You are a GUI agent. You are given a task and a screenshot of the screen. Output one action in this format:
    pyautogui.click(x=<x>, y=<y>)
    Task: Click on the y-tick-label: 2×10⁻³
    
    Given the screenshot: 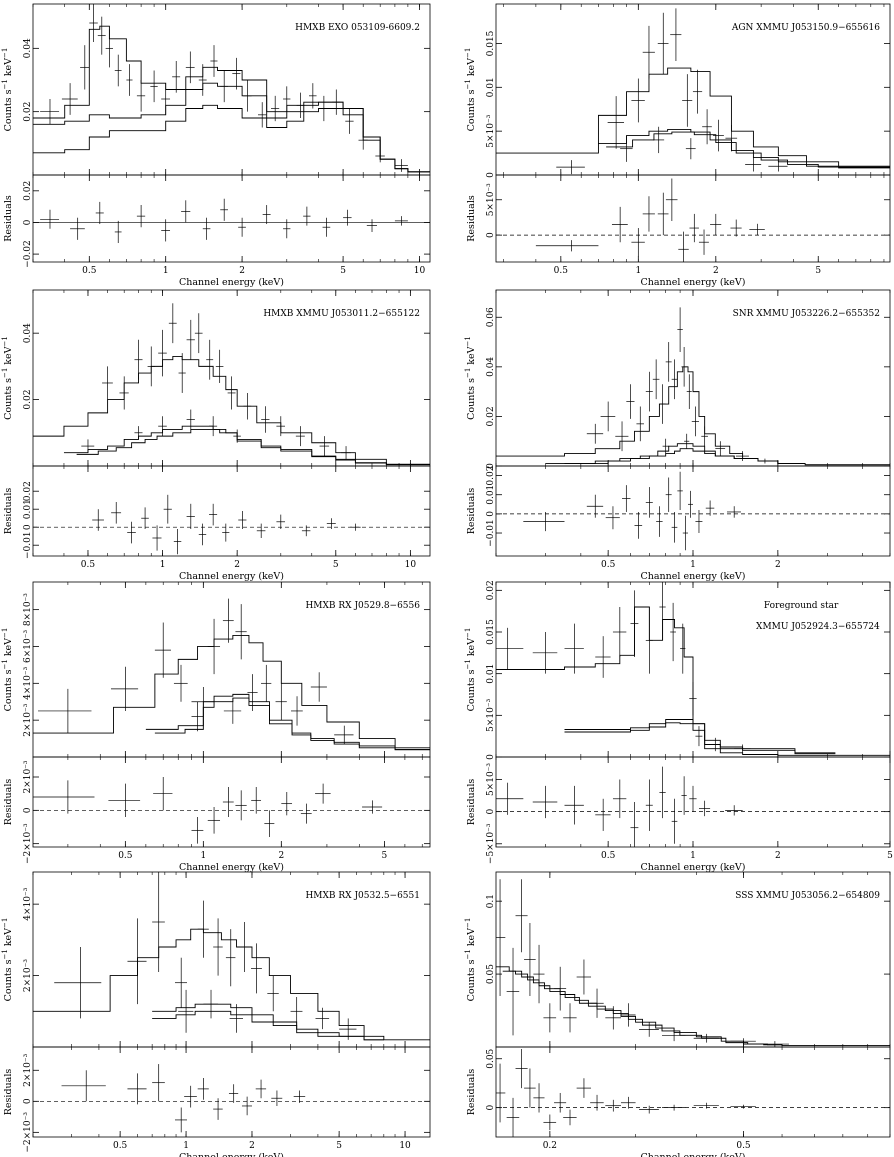 What is the action you would take?
    pyautogui.click(x=28, y=975)
    